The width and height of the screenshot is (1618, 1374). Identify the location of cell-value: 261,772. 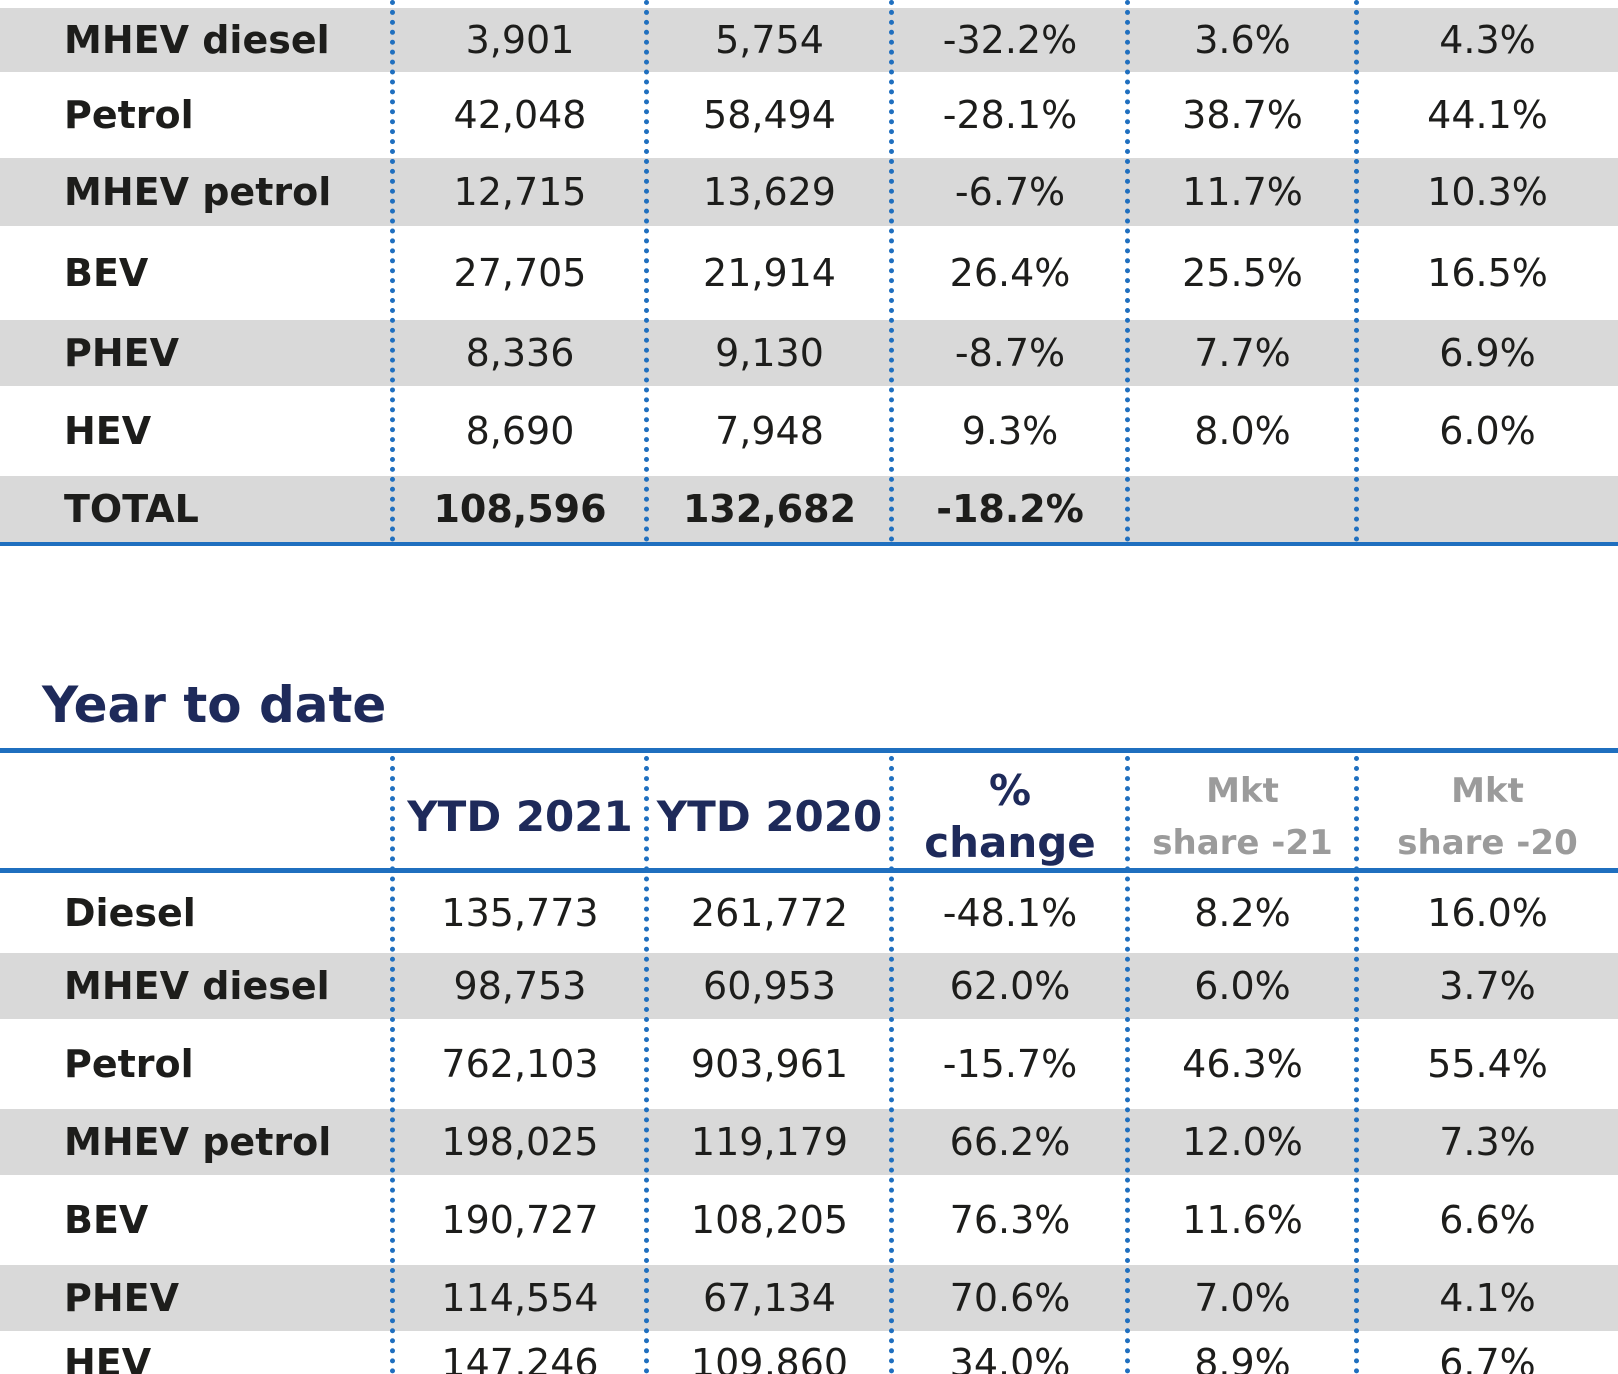
(769, 913).